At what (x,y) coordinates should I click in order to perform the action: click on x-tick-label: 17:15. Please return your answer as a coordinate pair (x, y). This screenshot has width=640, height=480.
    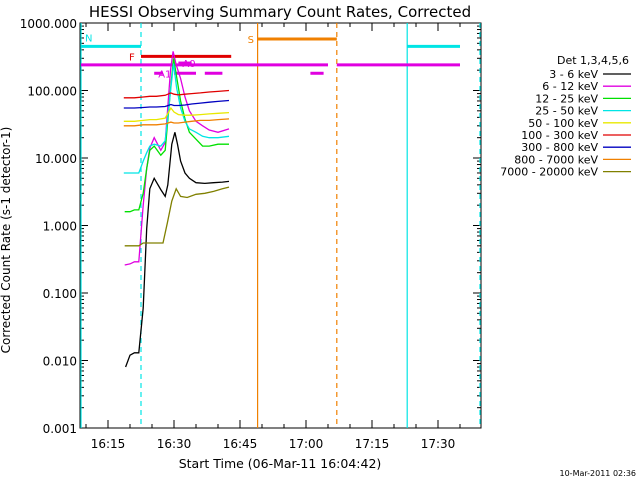
    Looking at the image, I should click on (372, 444).